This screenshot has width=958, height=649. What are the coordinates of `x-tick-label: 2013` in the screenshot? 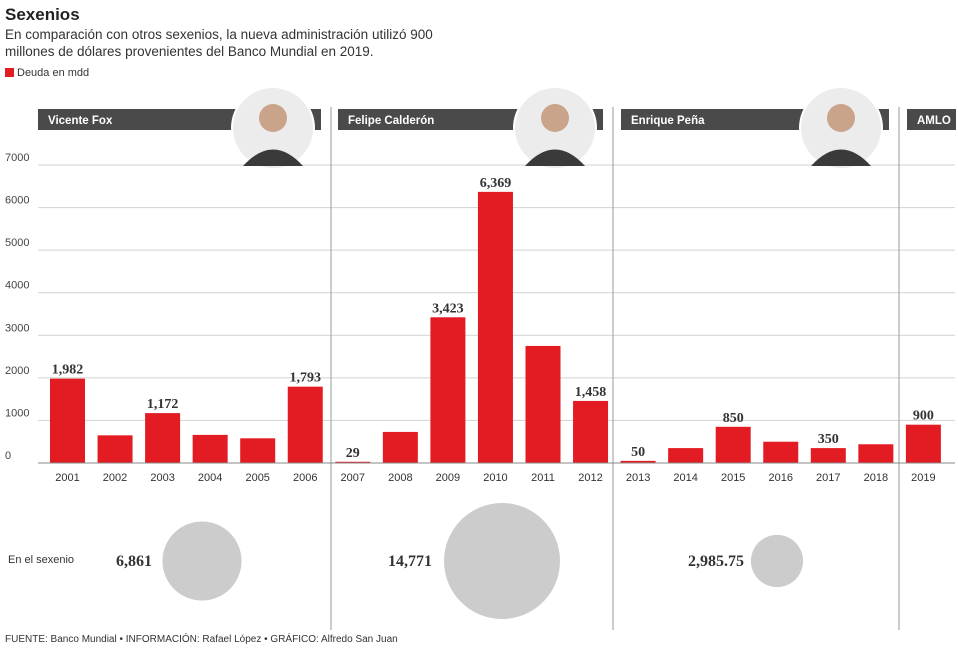 It's located at (638, 478).